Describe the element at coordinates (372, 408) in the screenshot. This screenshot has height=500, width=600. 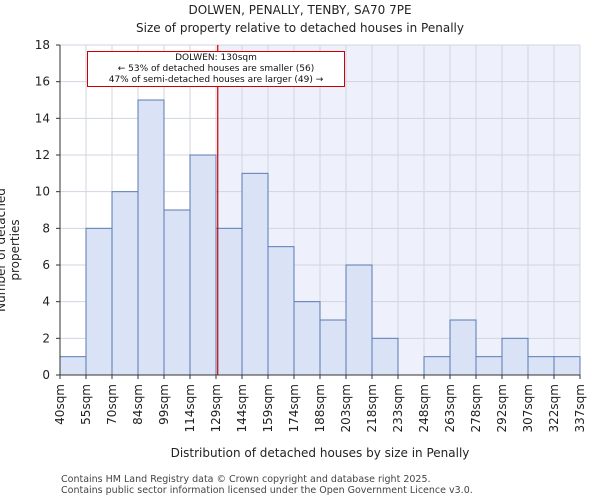
I see `x-tick-label: 218sqm` at that location.